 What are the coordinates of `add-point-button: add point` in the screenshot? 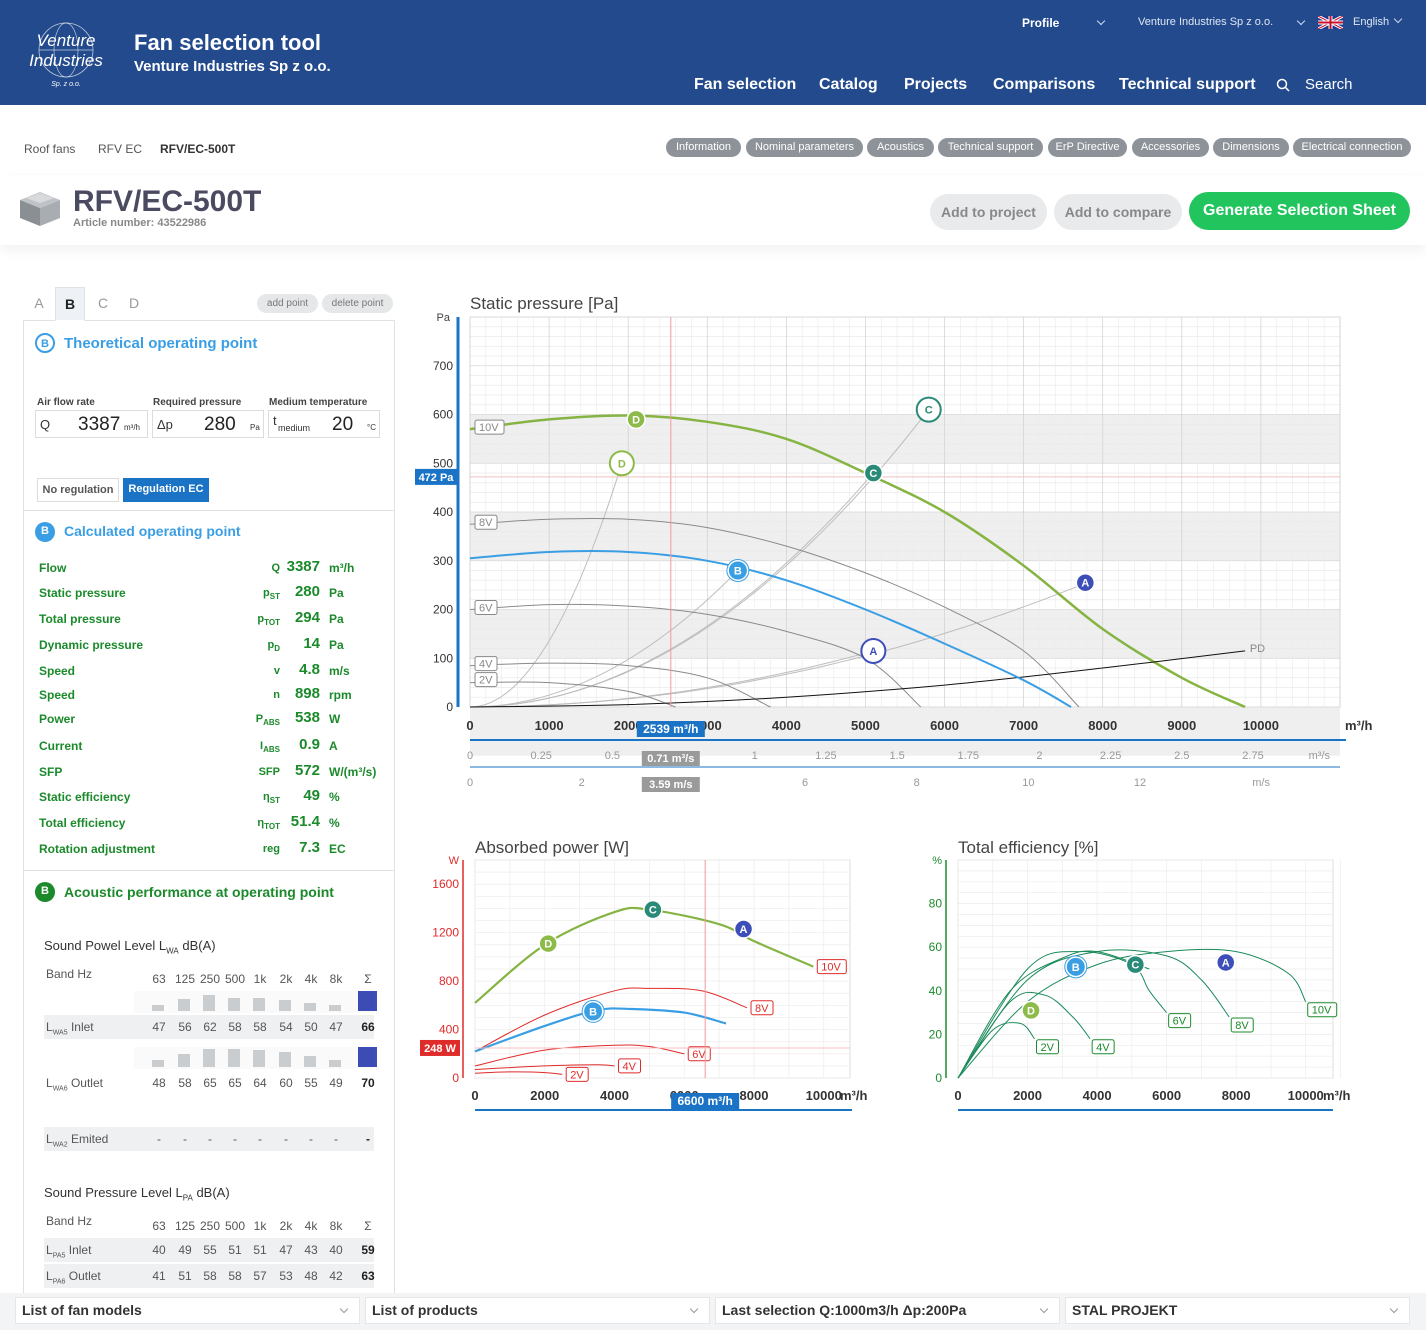 It's located at (287, 303).